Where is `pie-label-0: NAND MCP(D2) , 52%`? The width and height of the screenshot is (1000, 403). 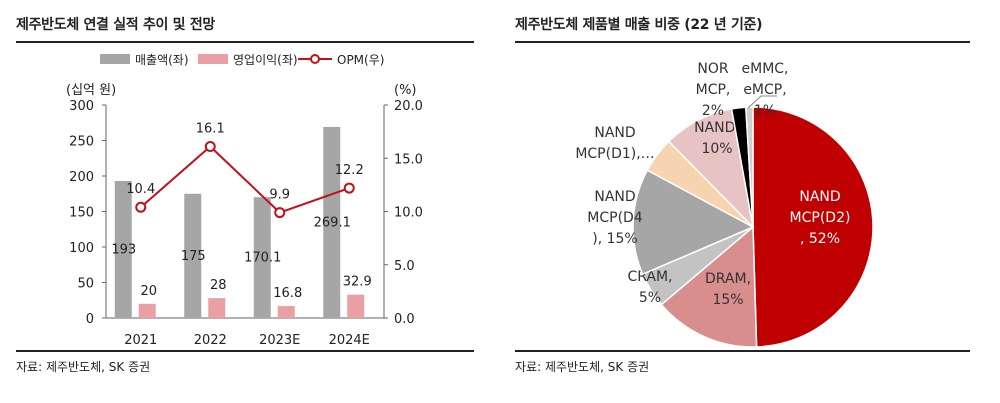
pie-label-0: NAND MCP(D2) , 52% is located at coordinates (820, 218).